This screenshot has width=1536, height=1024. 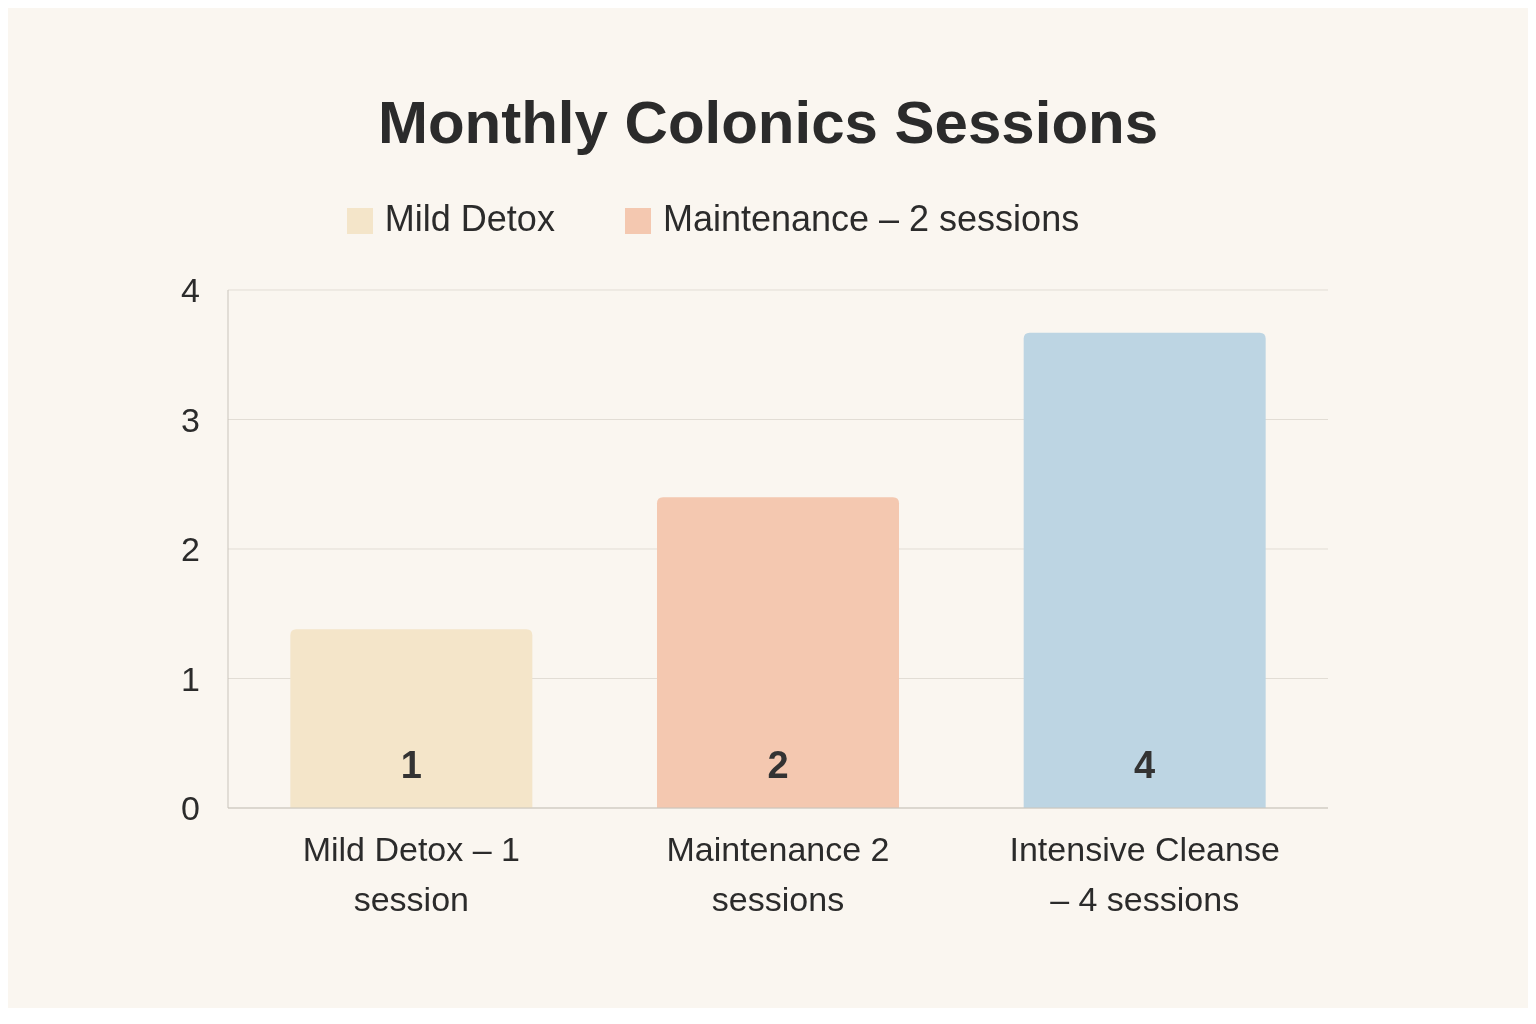 I want to click on y-tick-label: 3, so click(x=190, y=419).